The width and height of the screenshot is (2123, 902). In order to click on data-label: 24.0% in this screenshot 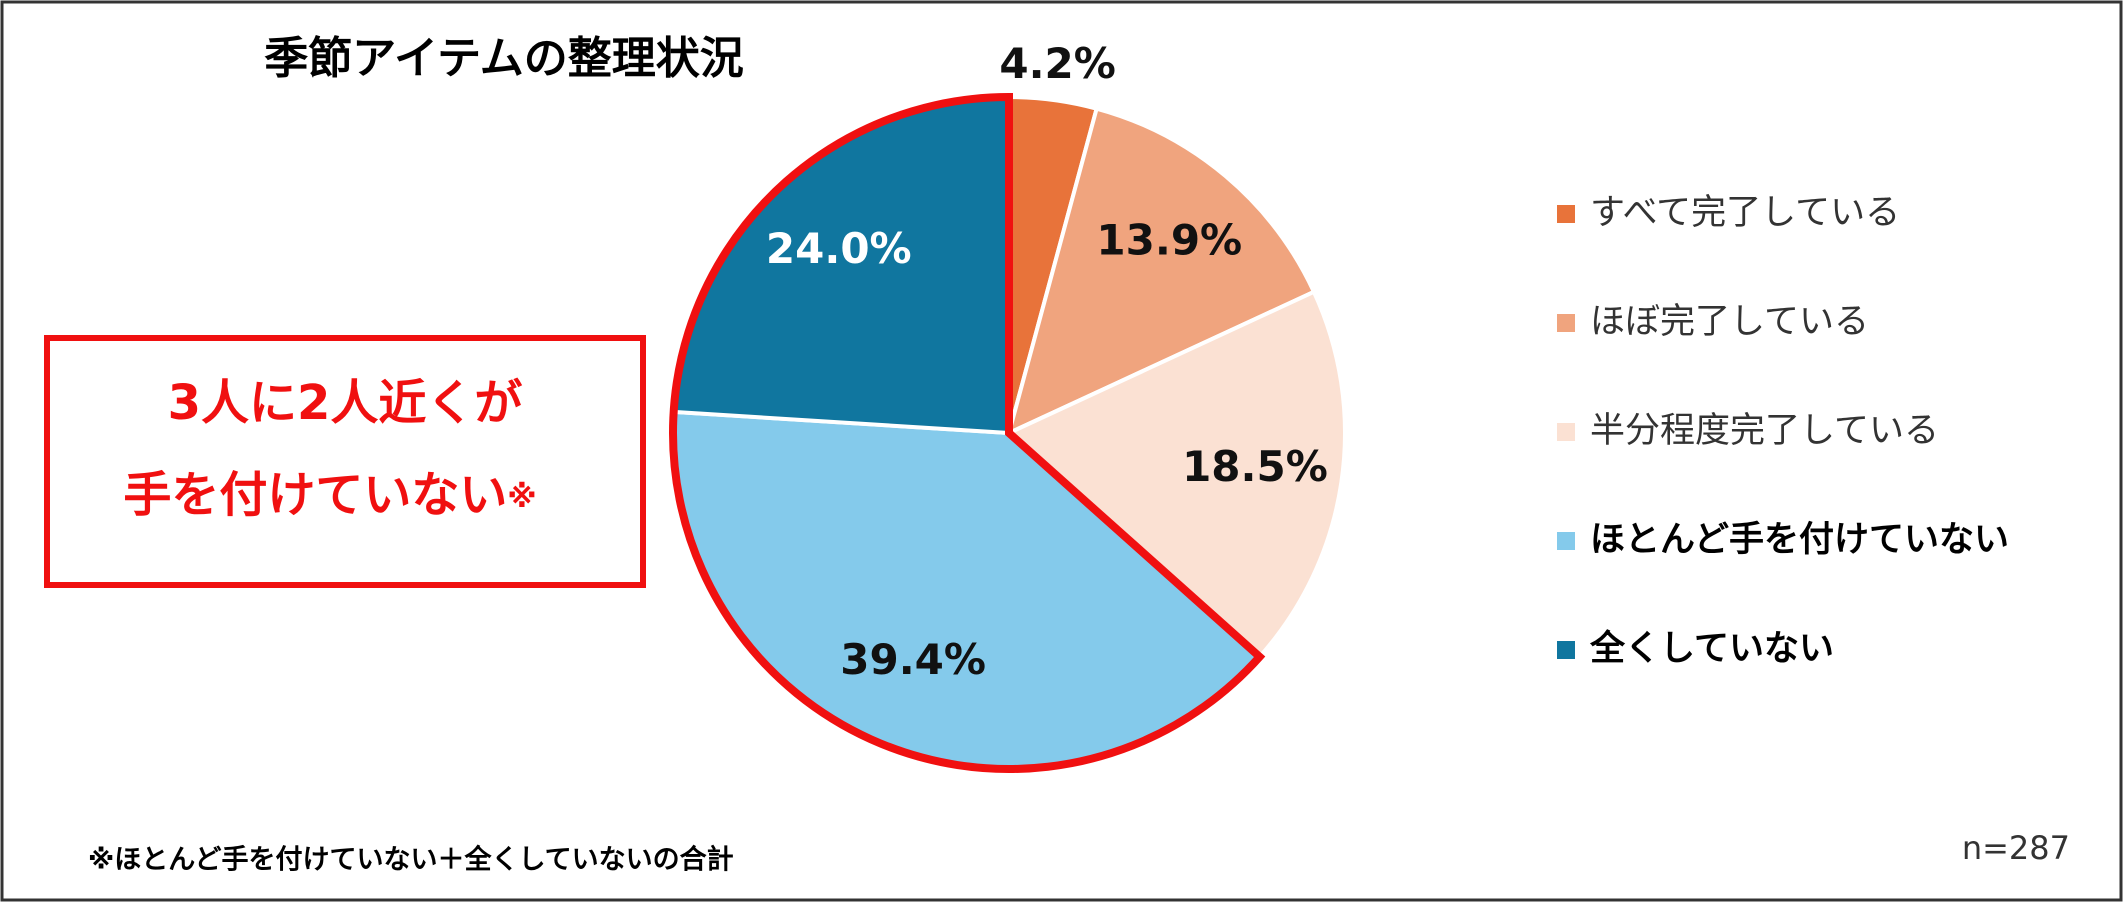, I will do `click(839, 248)`.